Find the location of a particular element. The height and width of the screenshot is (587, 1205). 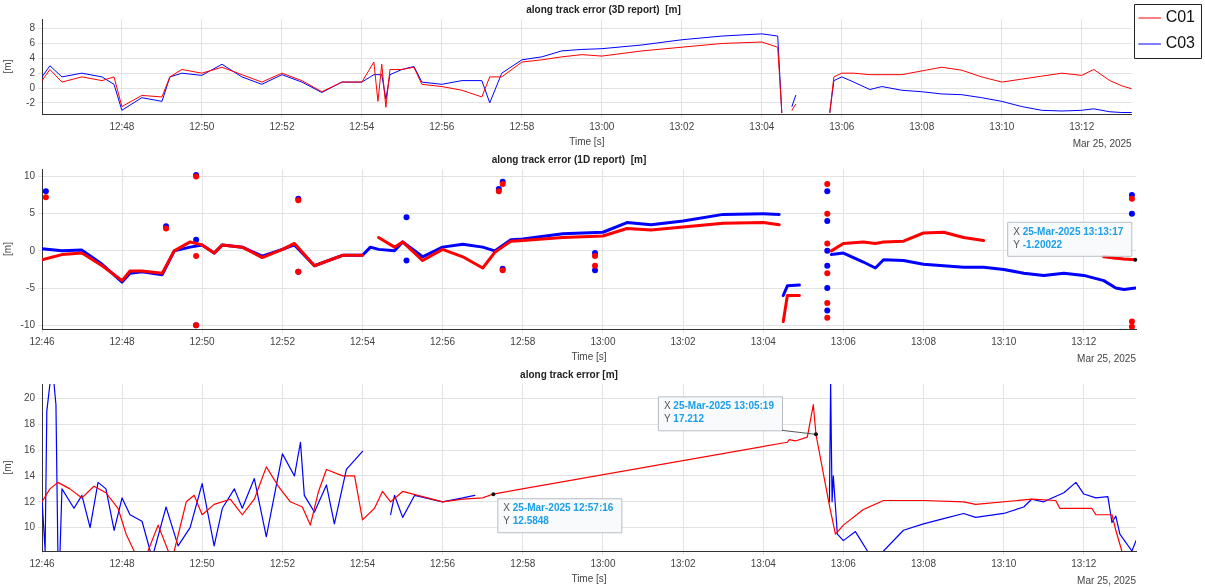

y-tick-label: 14 is located at coordinates (29, 475).